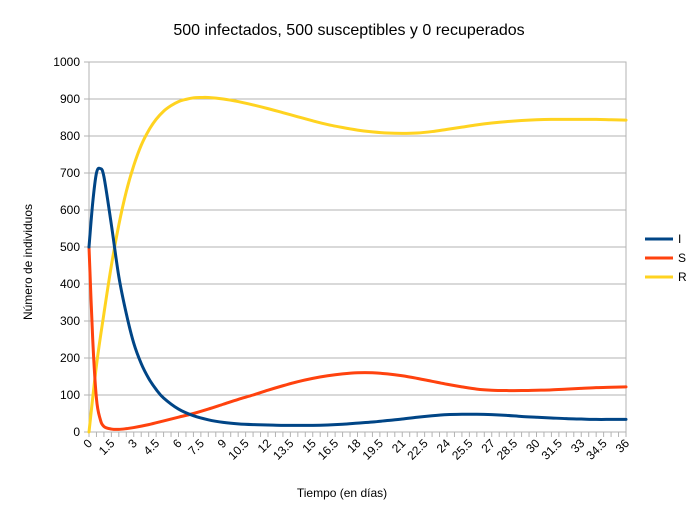  I want to click on x-axis-title: Tiempo (en días), so click(342, 493).